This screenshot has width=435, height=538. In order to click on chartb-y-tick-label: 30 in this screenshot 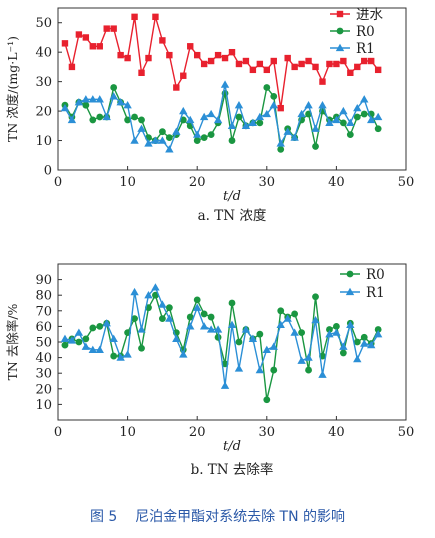, I will do `click(43, 374)`.